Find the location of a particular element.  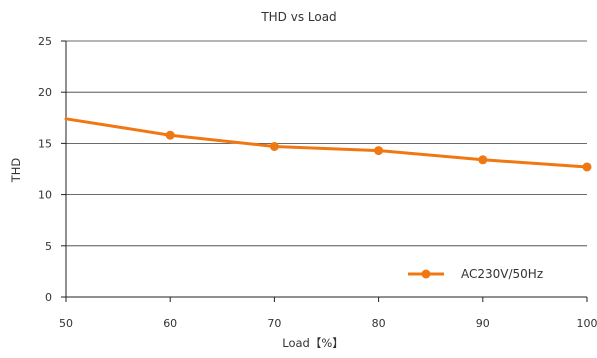

y-tick-label: 15 is located at coordinates (45, 143).